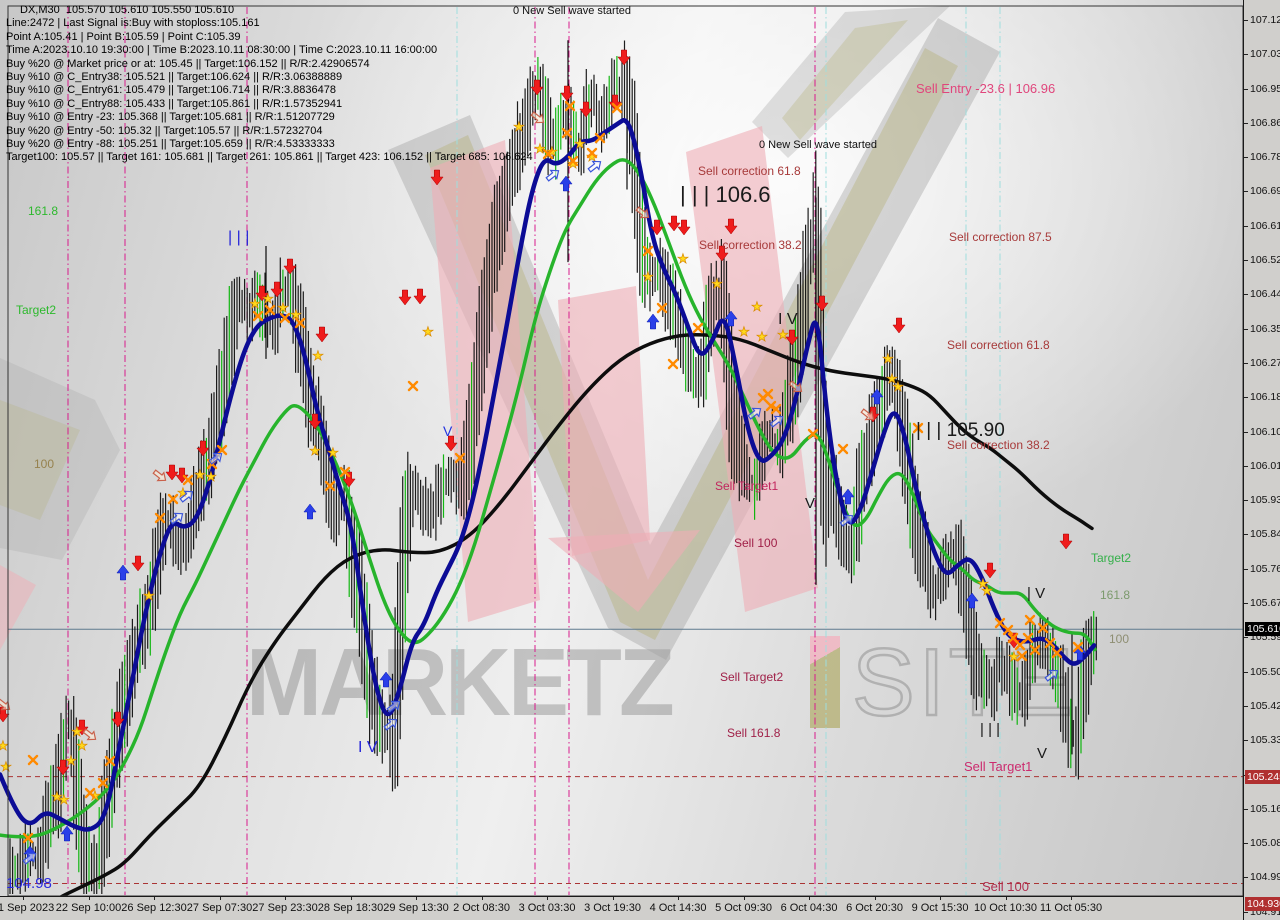 The width and height of the screenshot is (1280, 920). I want to click on time-tick-label: 3 Oct 03:30, so click(547, 908).